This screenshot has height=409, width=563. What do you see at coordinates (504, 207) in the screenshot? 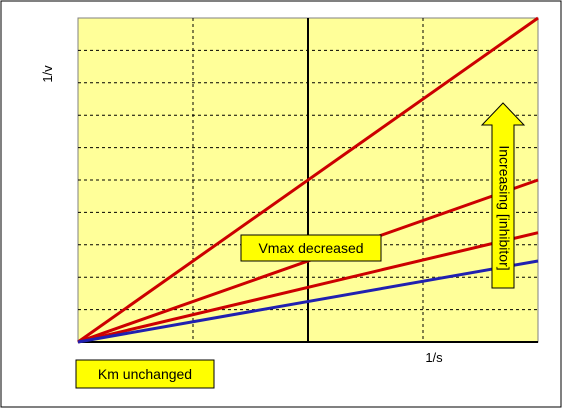
I see `inhibitor-annotation-text: Increasing [inhibitor]` at bounding box center [504, 207].